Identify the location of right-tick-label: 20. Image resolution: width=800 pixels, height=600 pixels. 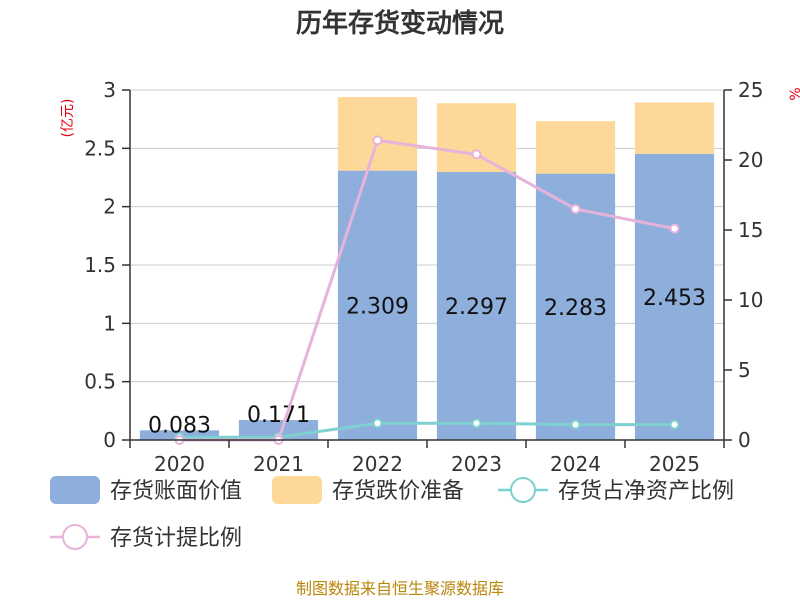
(750, 160).